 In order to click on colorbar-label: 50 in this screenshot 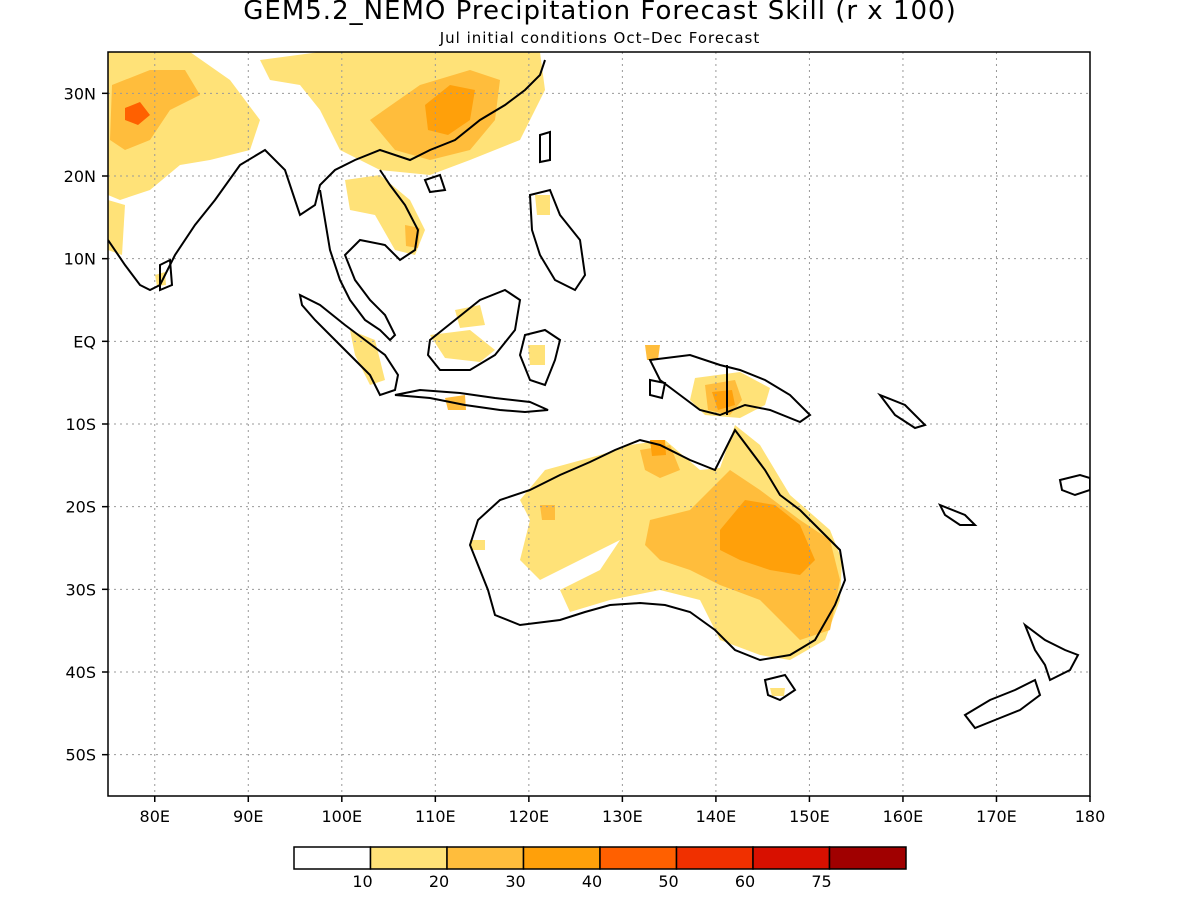, I will do `click(668, 881)`.